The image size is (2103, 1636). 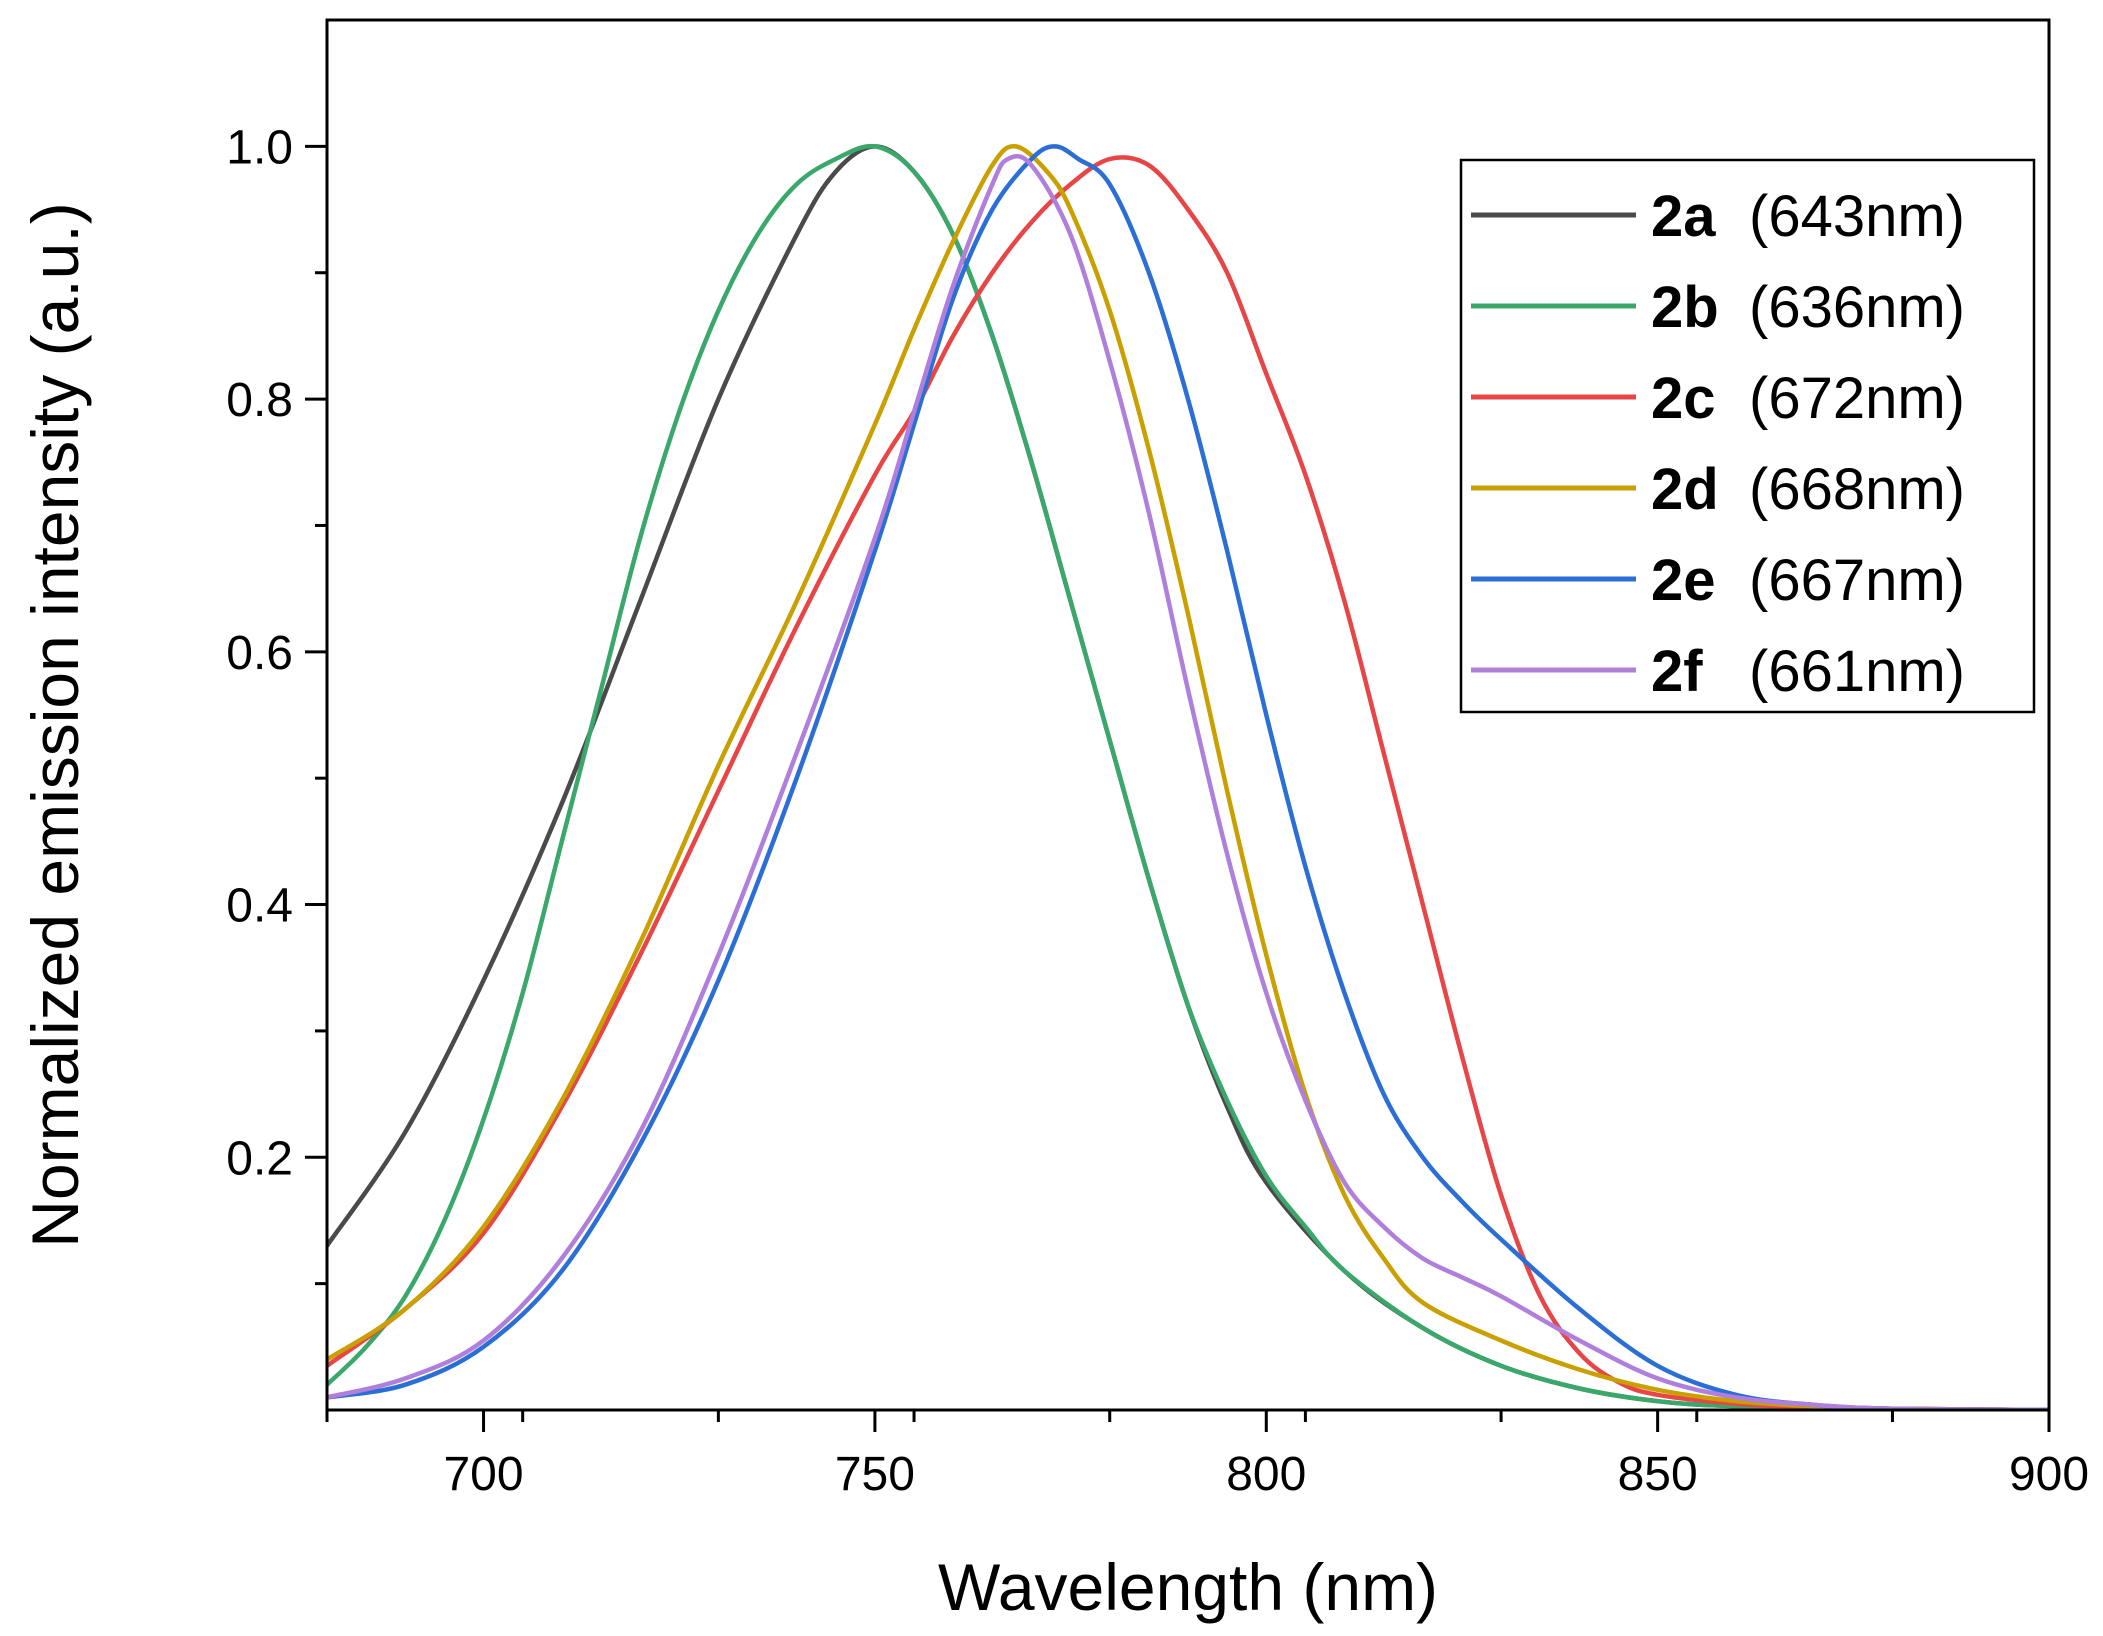 What do you see at coordinates (1266, 1474) in the screenshot?
I see `x-tick-label: 800` at bounding box center [1266, 1474].